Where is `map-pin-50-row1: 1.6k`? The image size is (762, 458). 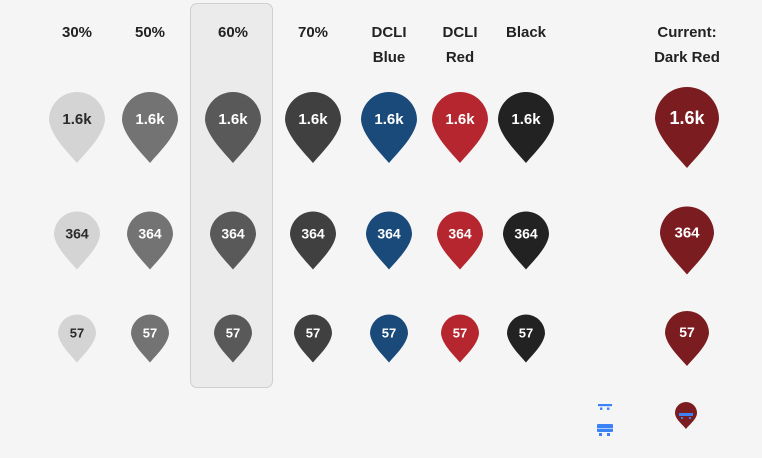 map-pin-50-row1: 1.6k is located at coordinates (150, 128).